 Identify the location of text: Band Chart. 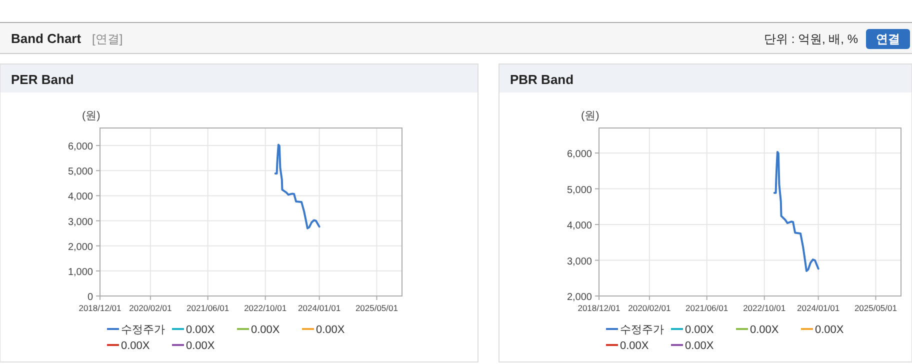
(46, 38).